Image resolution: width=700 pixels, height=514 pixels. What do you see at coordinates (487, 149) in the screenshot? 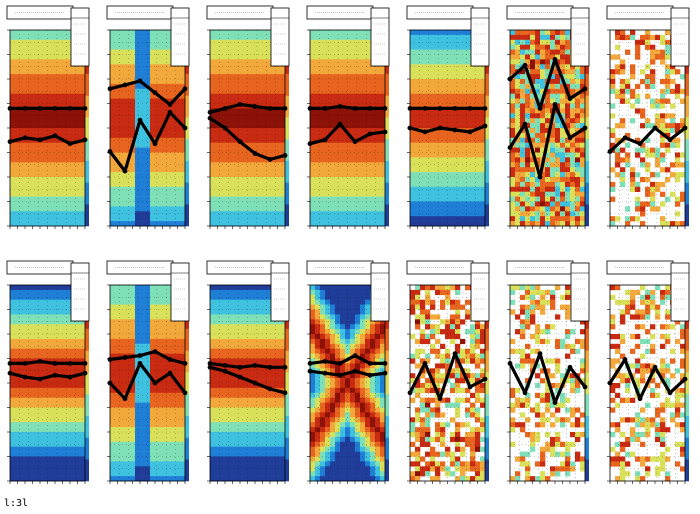
I see `color-scale-step` at bounding box center [487, 149].